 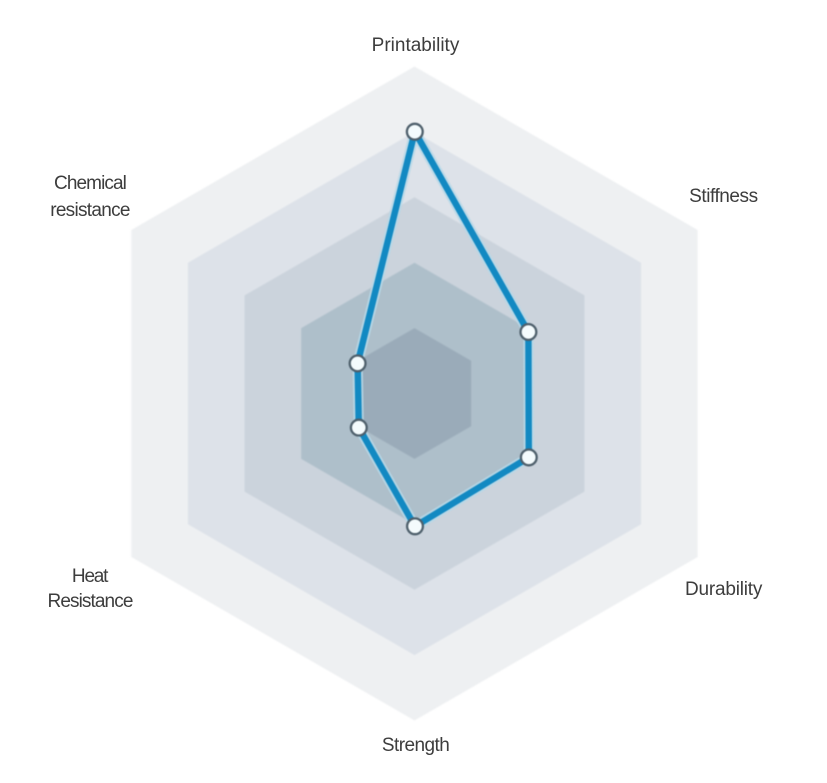 I want to click on svg-text: Printability, so click(x=416, y=45).